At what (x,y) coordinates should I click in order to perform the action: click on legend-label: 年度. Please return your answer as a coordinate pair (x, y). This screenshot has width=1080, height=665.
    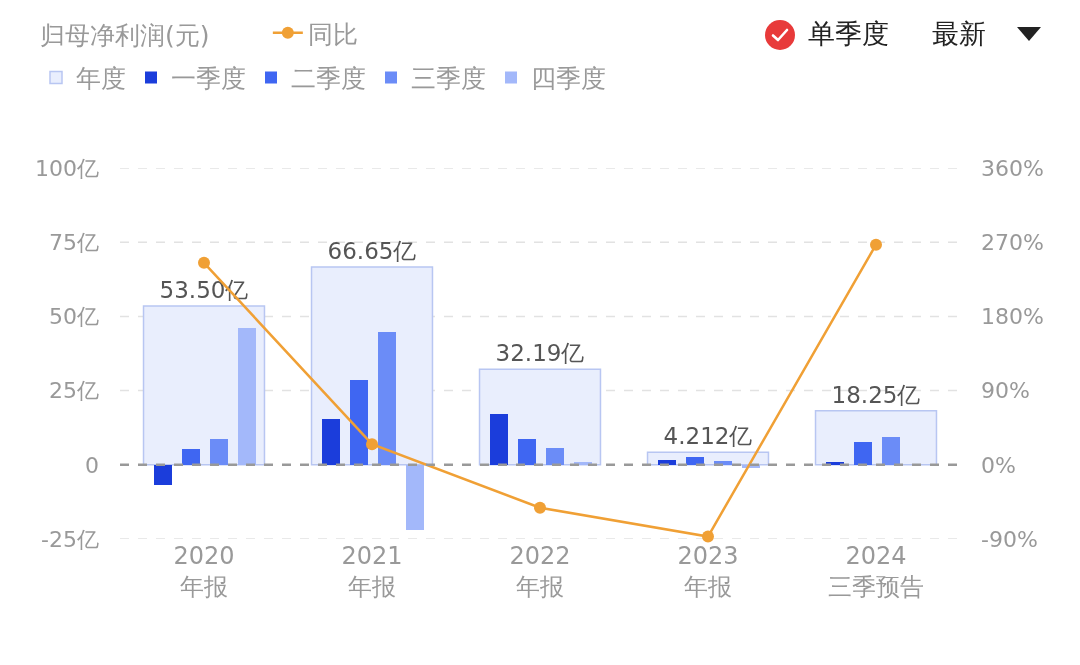
    Looking at the image, I should click on (101, 79).